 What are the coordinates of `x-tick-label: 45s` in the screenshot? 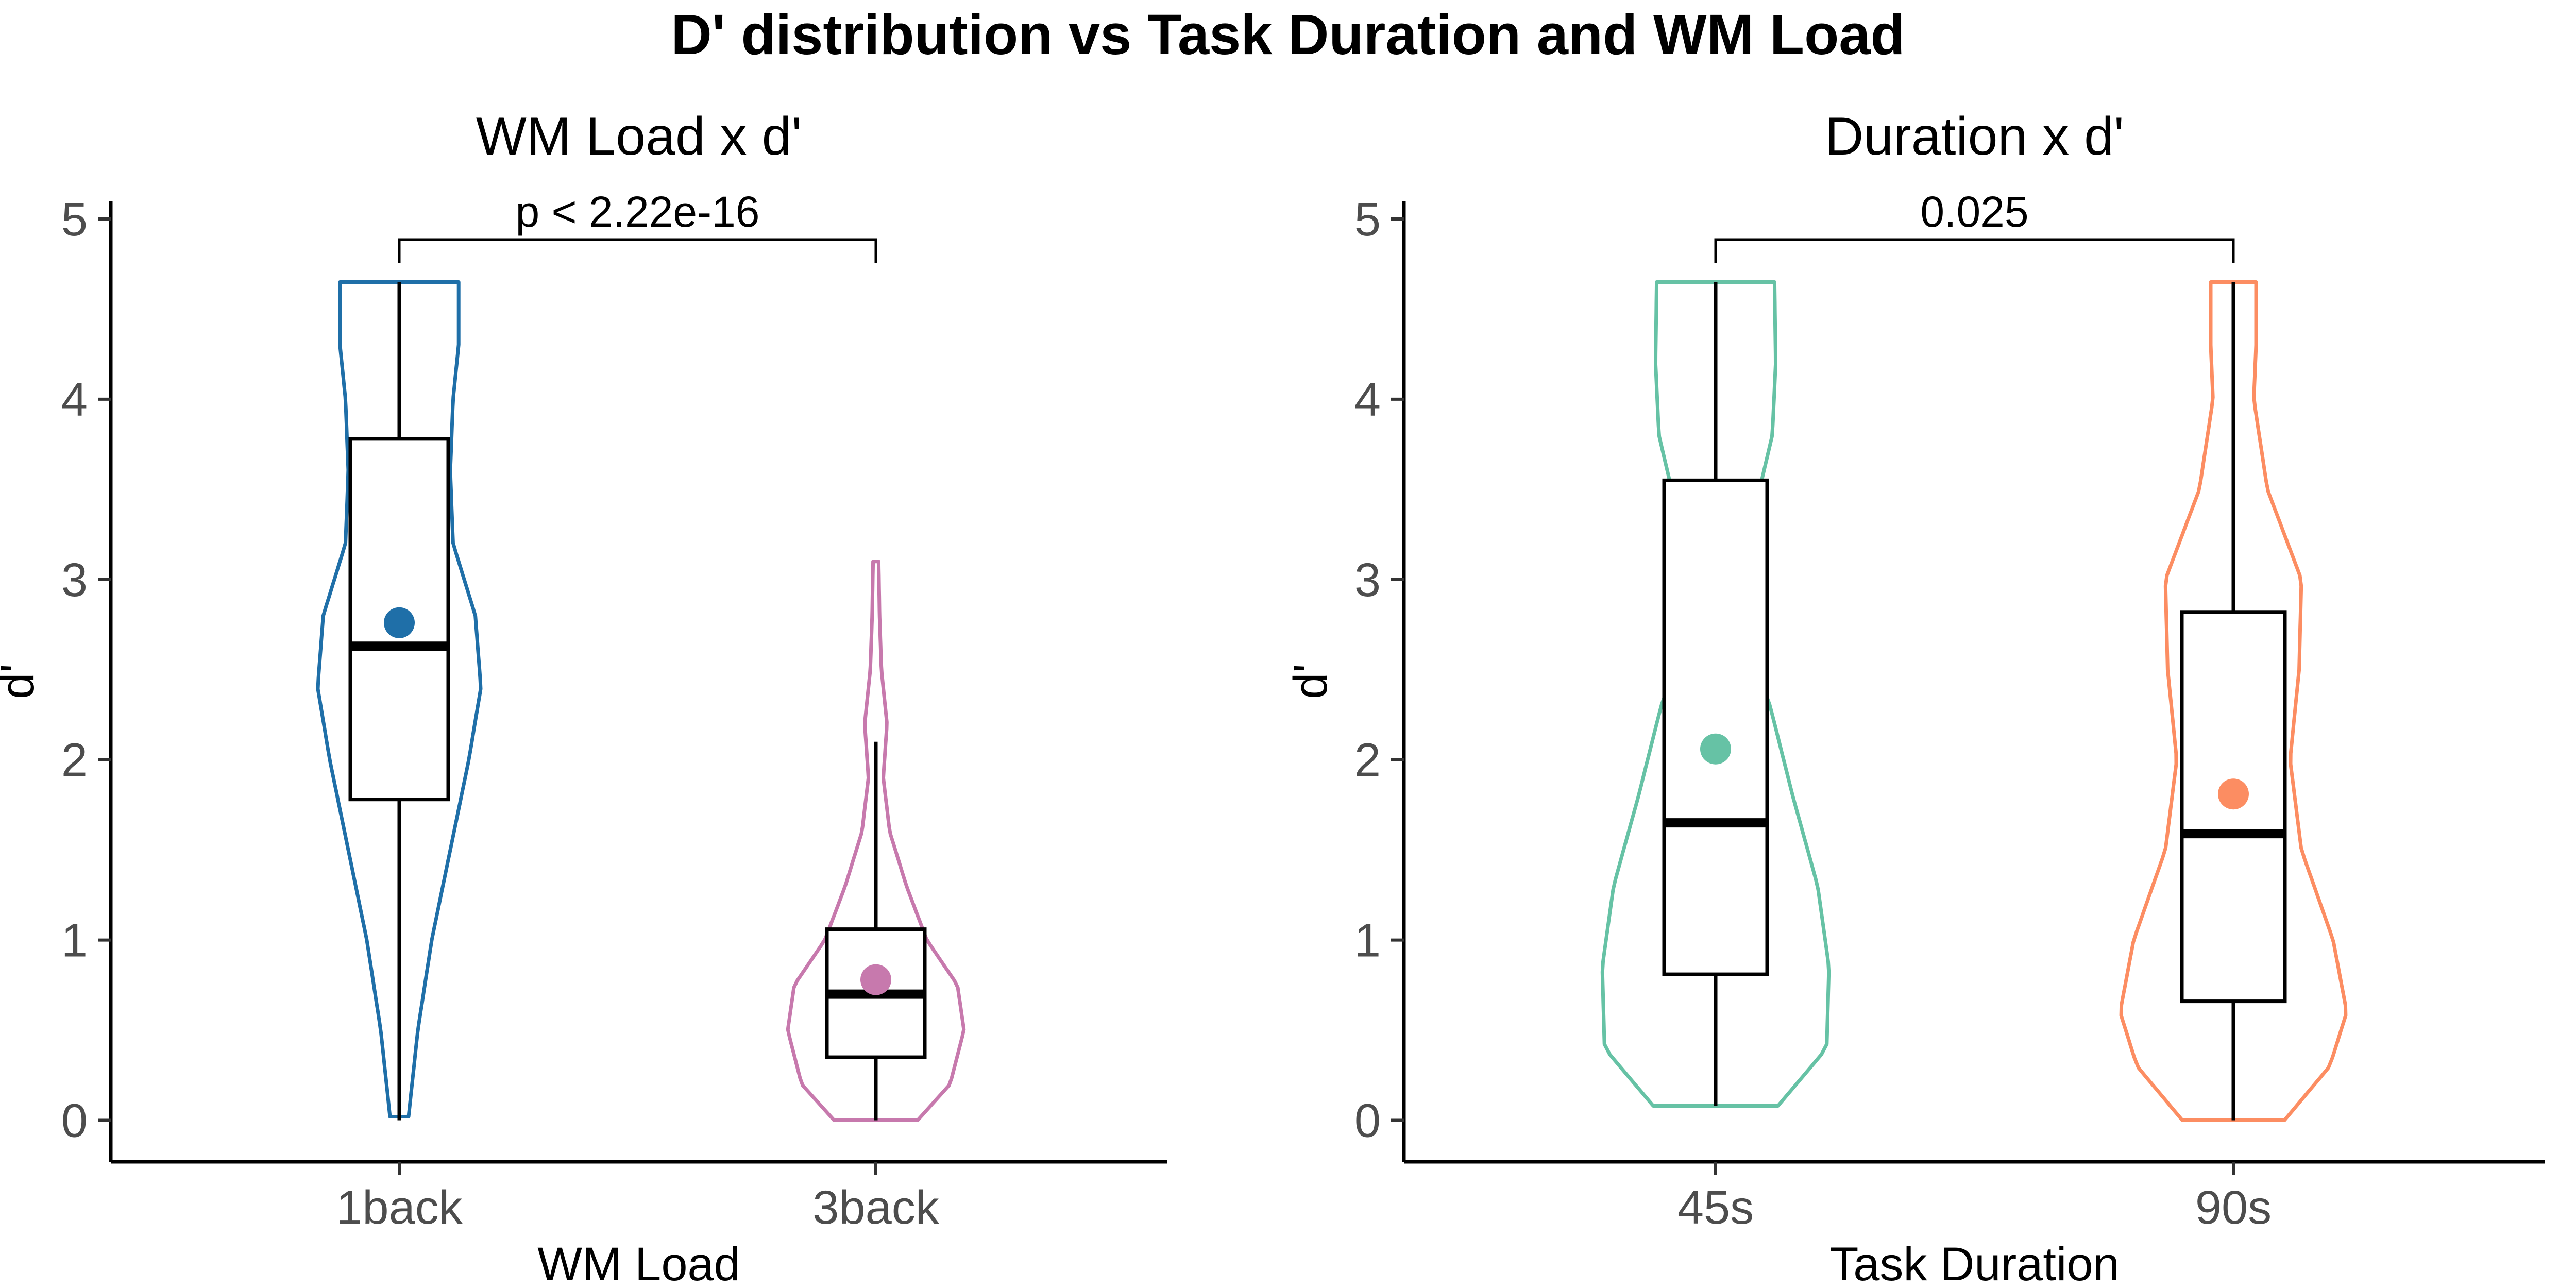 It's located at (1716, 1207).